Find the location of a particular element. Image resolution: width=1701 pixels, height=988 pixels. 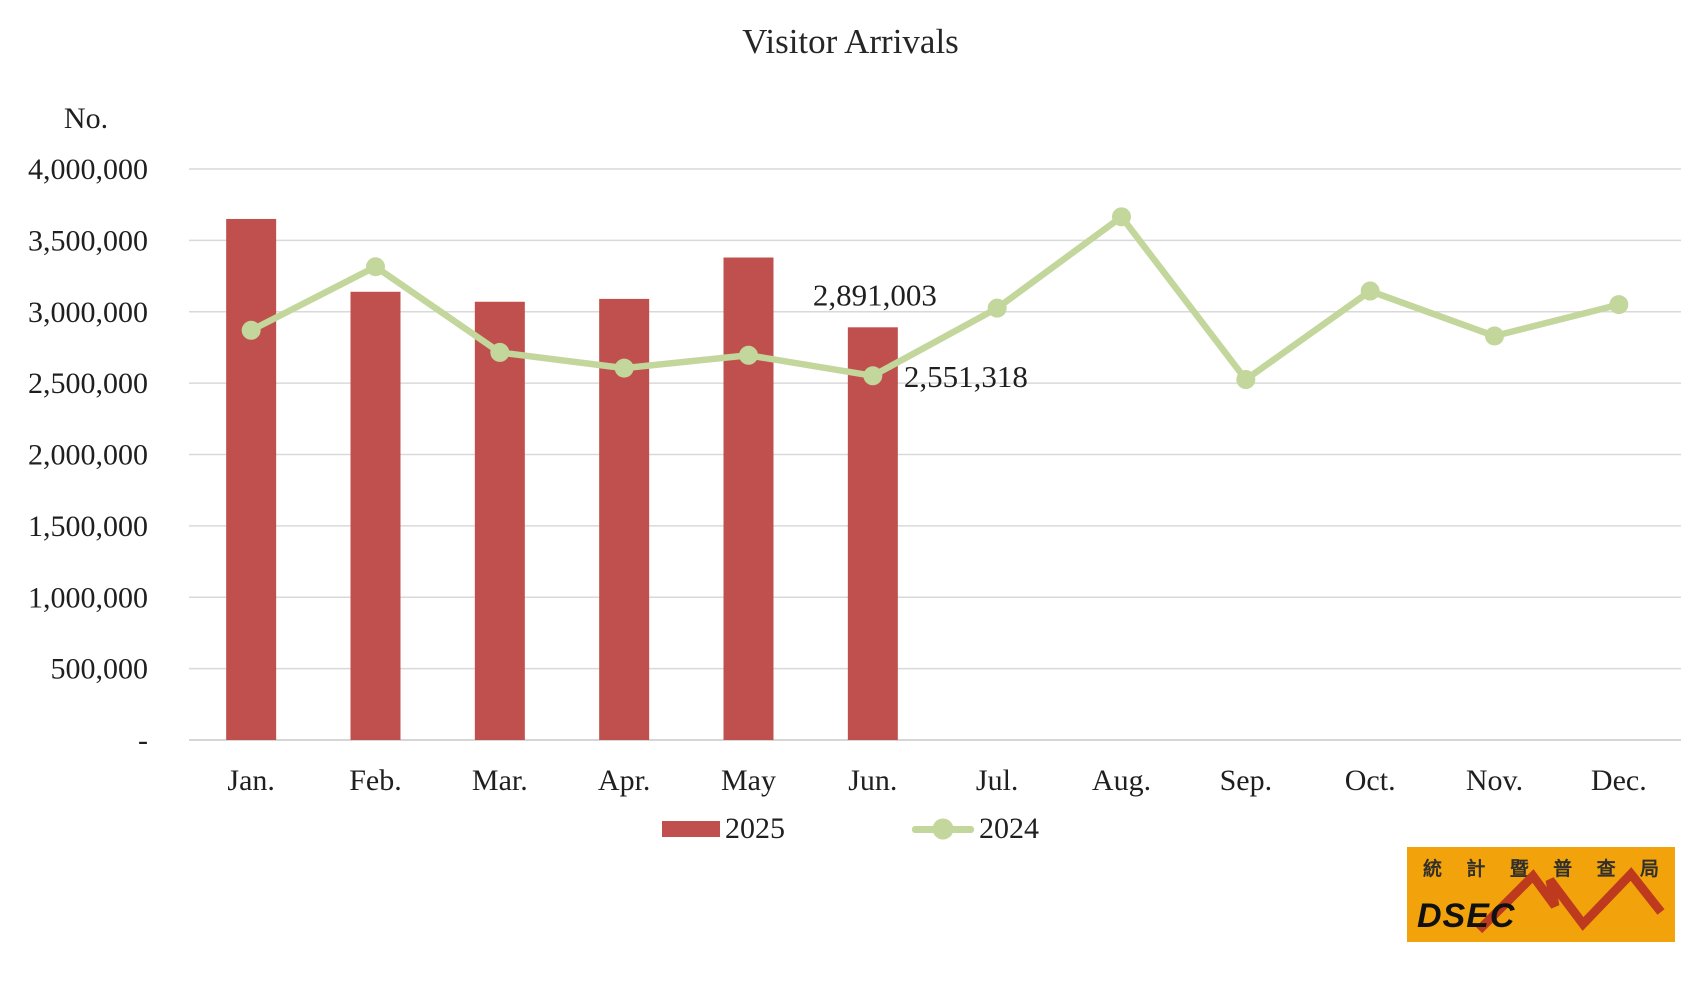

logo-cjk-char: 局 is located at coordinates (1649, 869).